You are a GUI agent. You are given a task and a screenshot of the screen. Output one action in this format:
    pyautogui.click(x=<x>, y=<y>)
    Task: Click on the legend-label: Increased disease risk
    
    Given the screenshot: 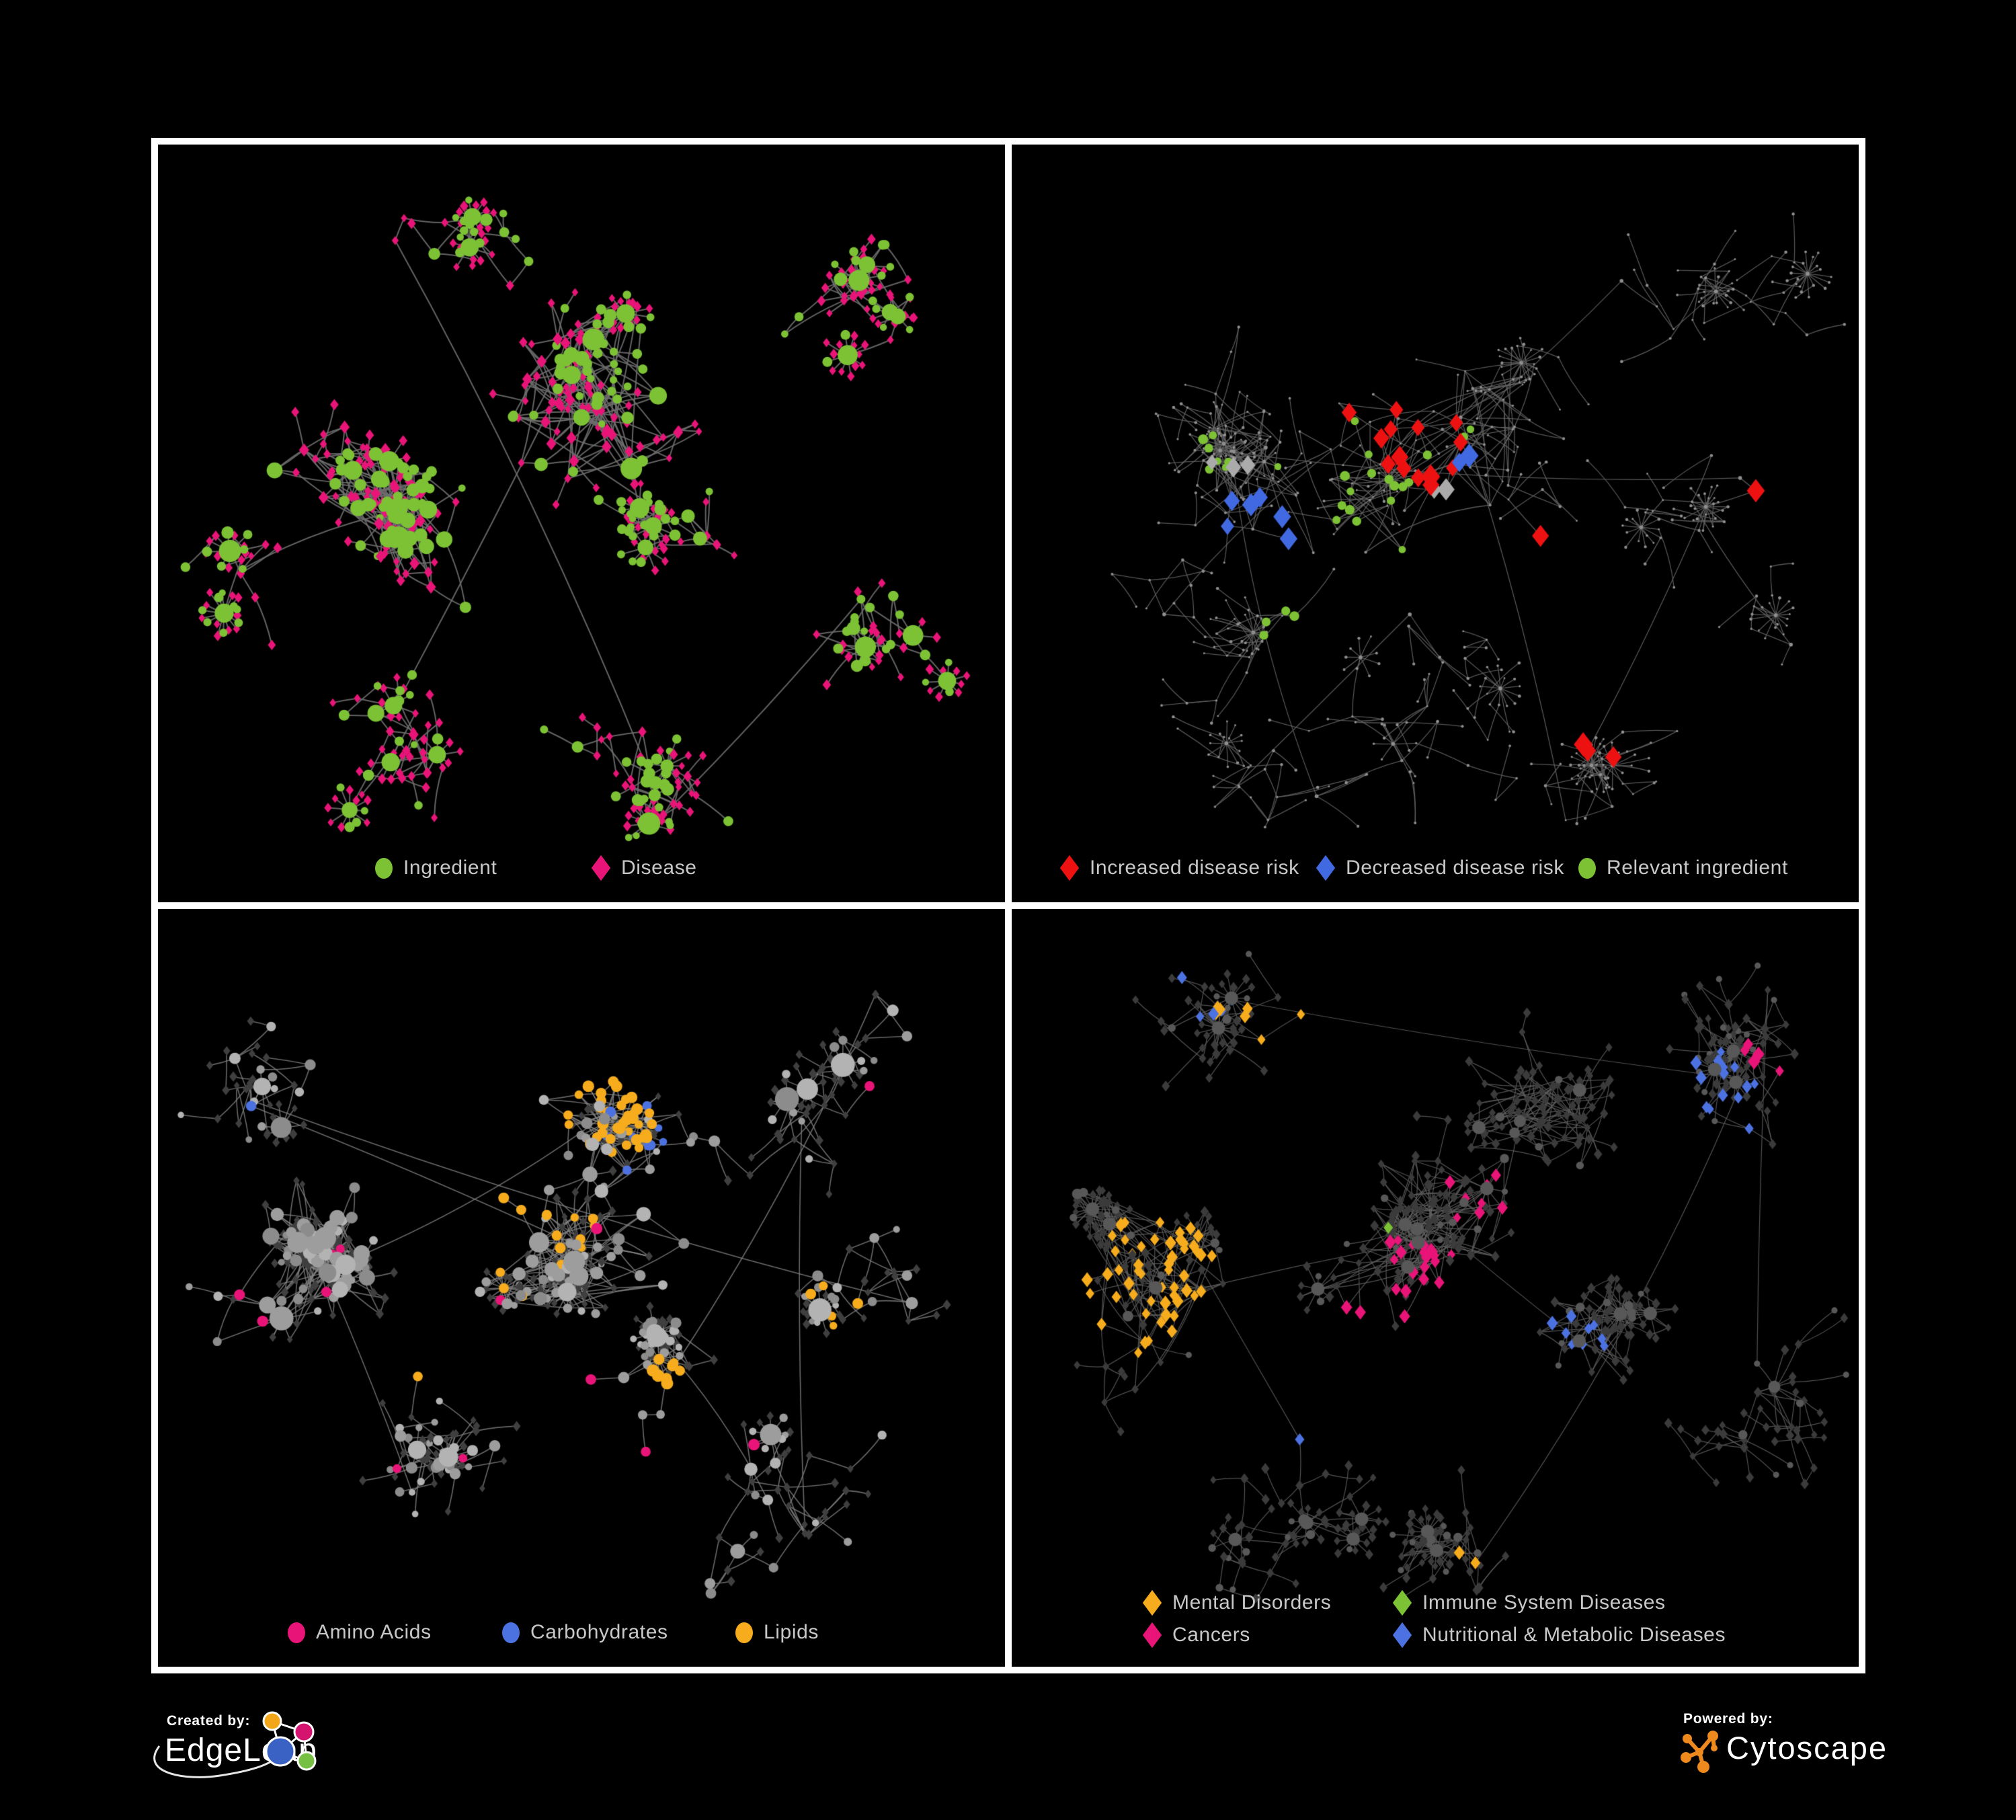 What is the action you would take?
    pyautogui.click(x=1194, y=868)
    